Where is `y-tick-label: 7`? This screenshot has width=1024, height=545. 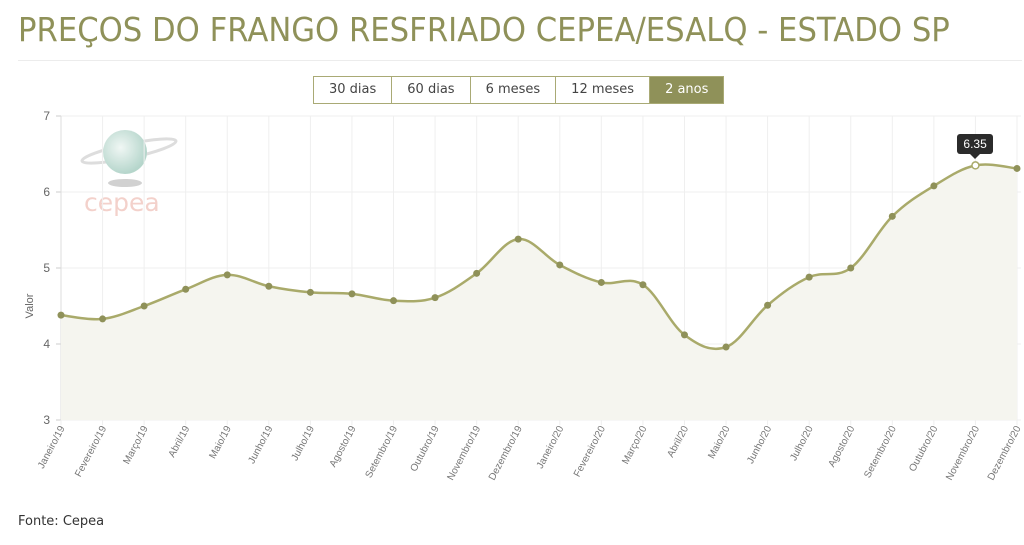
y-tick-label: 7 is located at coordinates (46, 116).